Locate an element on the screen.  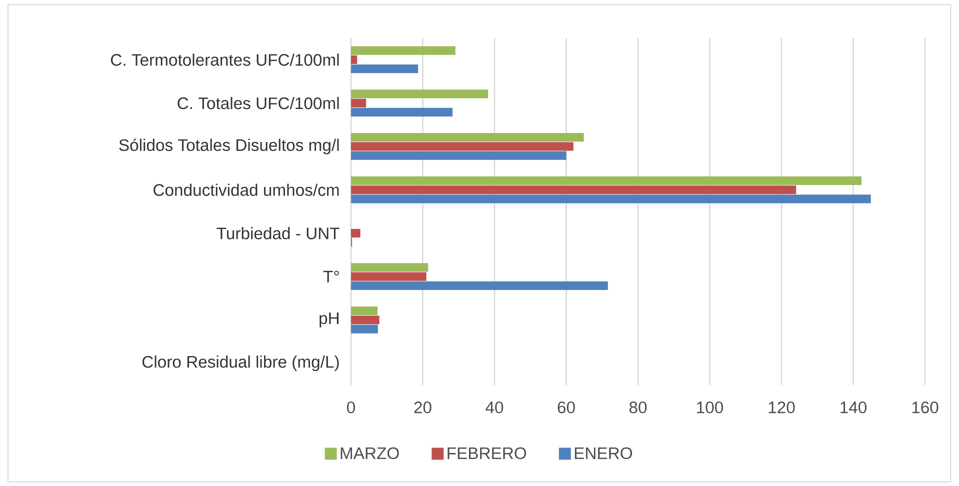
x-tick-label: 0 is located at coordinates (351, 408).